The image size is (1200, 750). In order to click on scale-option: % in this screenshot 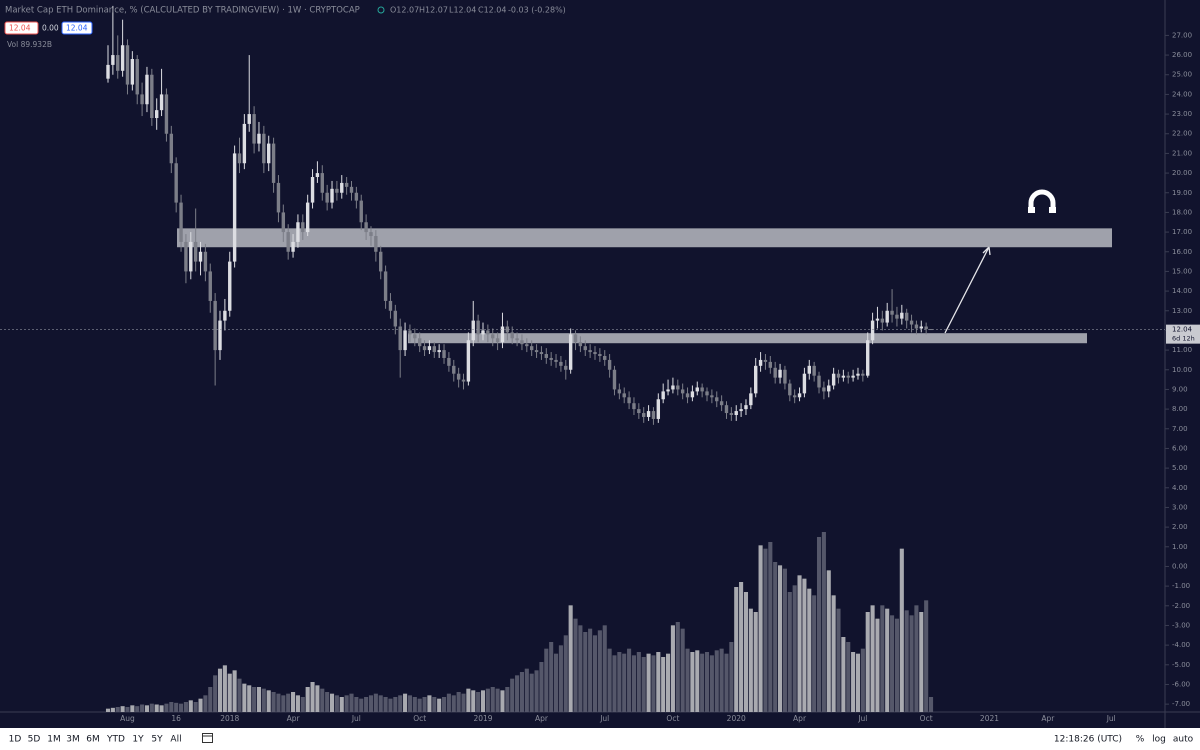, I will do `click(1140, 740)`.